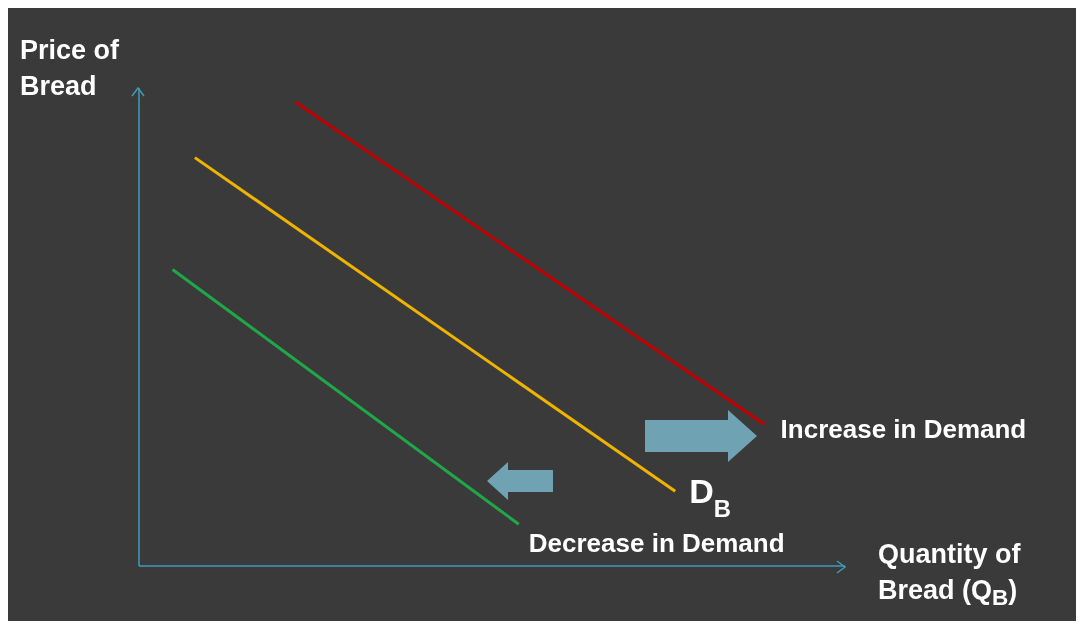 The width and height of the screenshot is (1084, 629). Describe the element at coordinates (70, 68) in the screenshot. I see `y-axis-title: Price of Bread` at that location.